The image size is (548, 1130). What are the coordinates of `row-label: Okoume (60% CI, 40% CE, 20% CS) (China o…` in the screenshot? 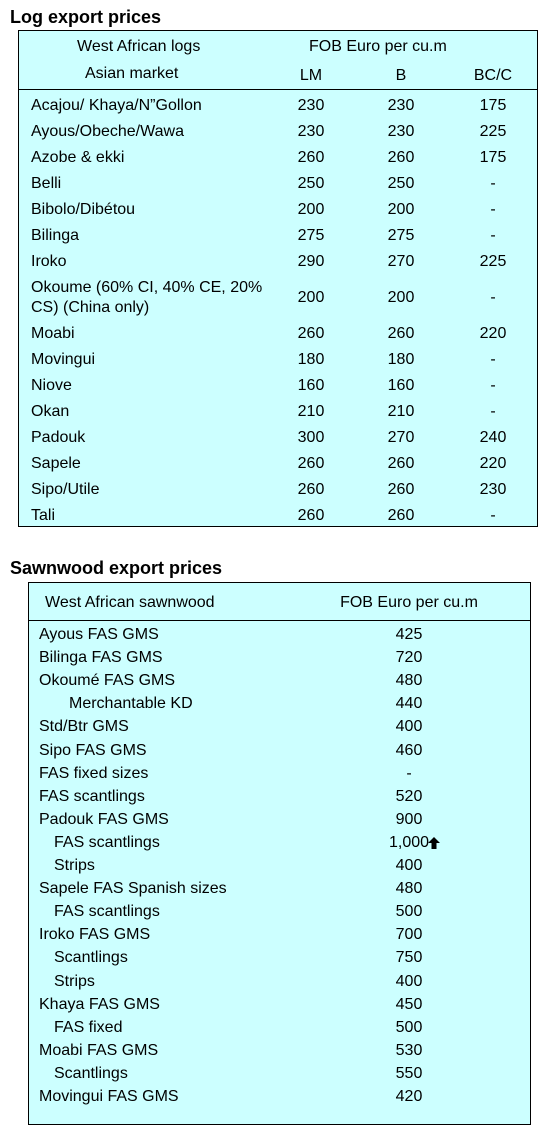 It's located at (147, 297).